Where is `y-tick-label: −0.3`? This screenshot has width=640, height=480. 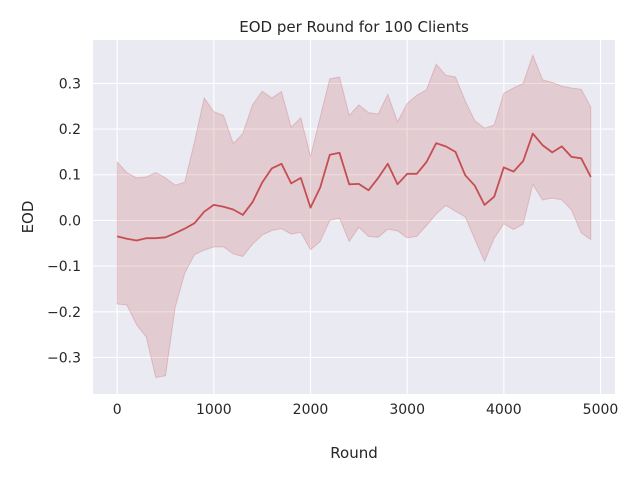 y-tick-label: −0.3 is located at coordinates (64, 358).